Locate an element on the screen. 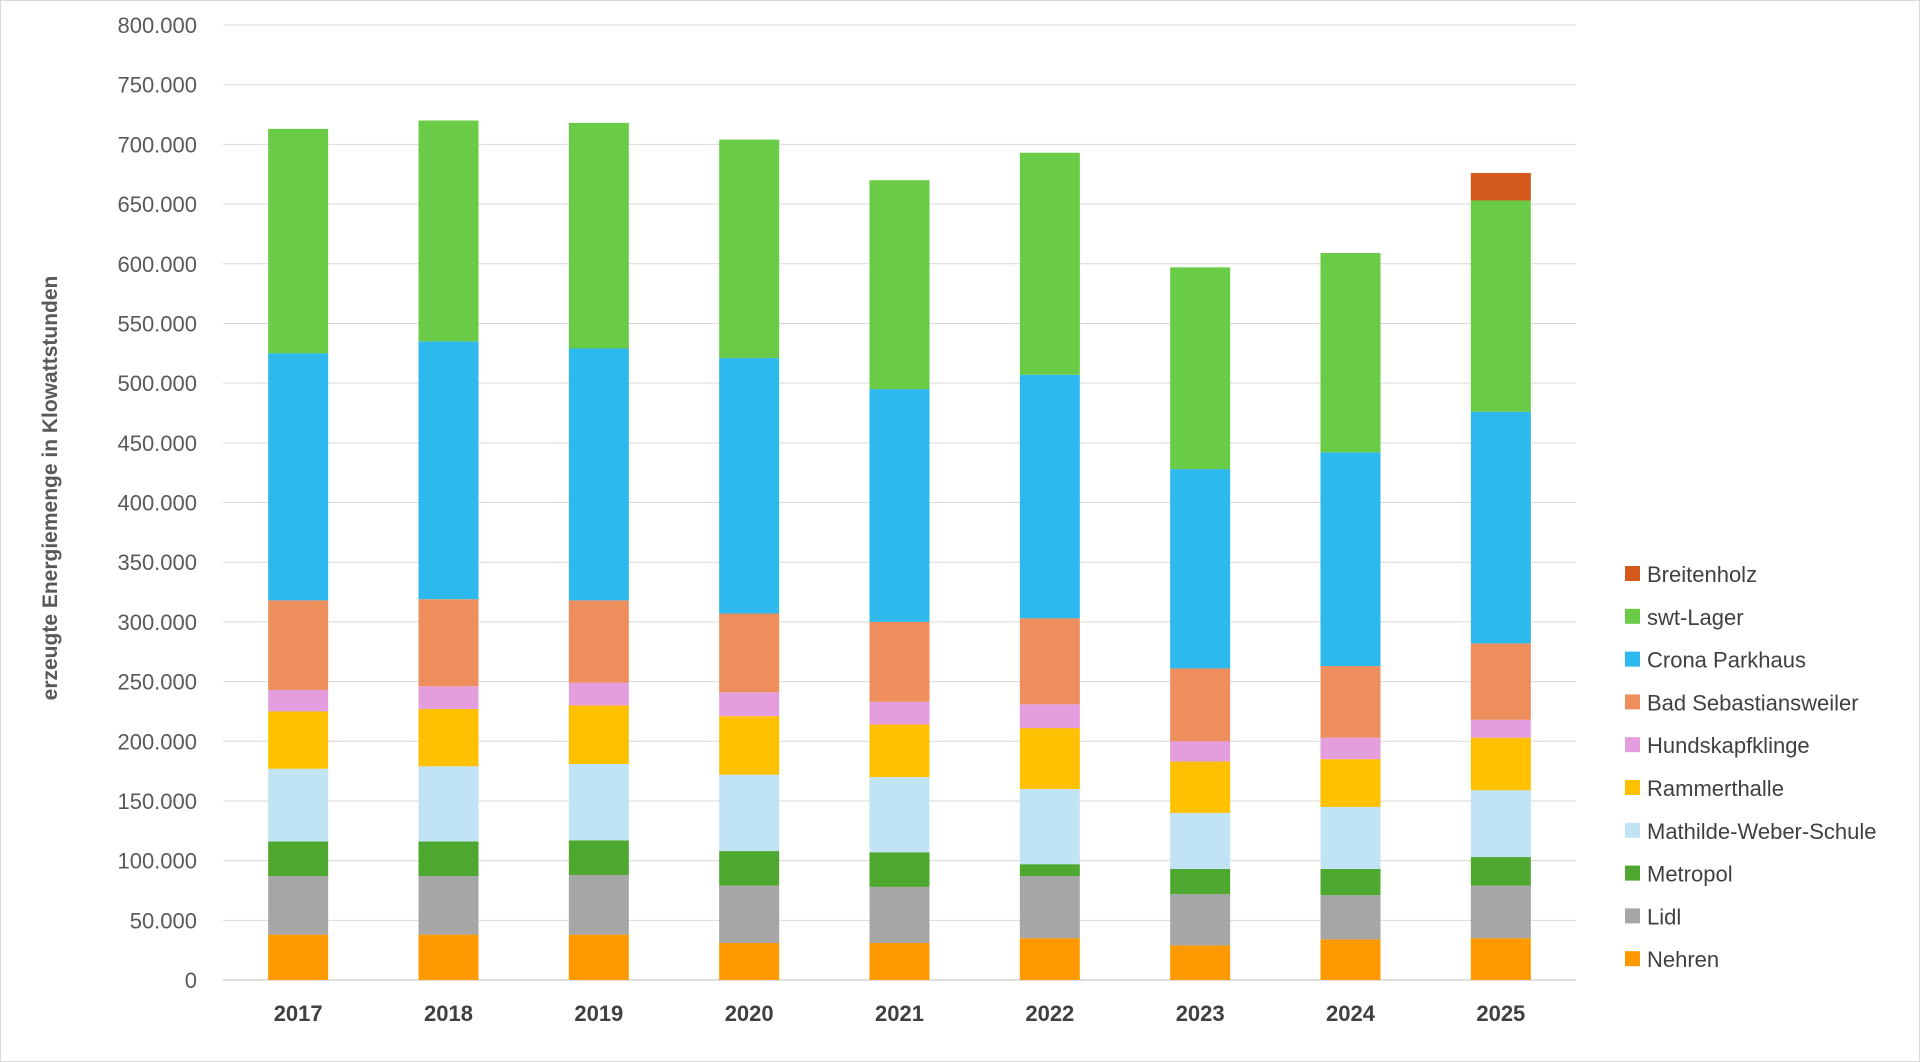 The height and width of the screenshot is (1062, 1920). legend-label: Nehren is located at coordinates (1683, 959).